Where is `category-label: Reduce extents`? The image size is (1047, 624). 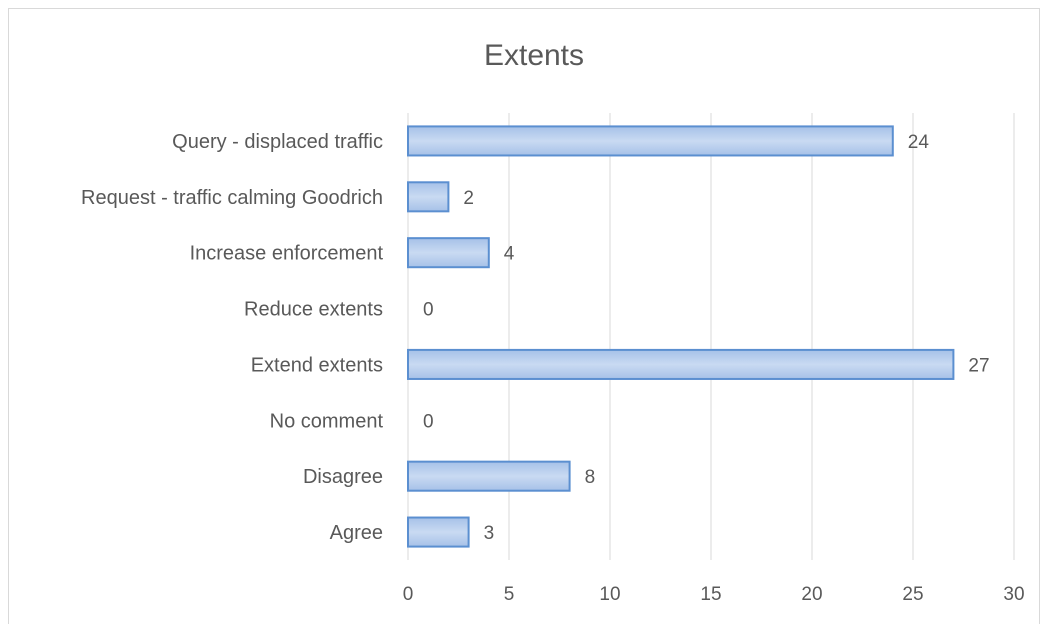
category-label: Reduce extents is located at coordinates (313, 310).